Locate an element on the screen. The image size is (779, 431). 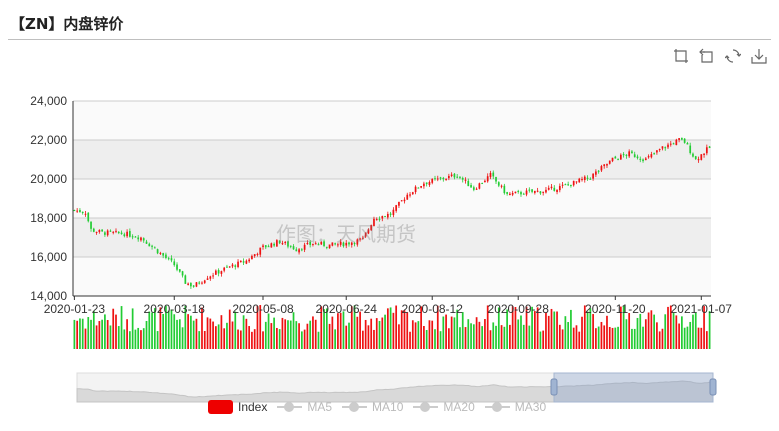
grid-band is located at coordinates (392, 276).